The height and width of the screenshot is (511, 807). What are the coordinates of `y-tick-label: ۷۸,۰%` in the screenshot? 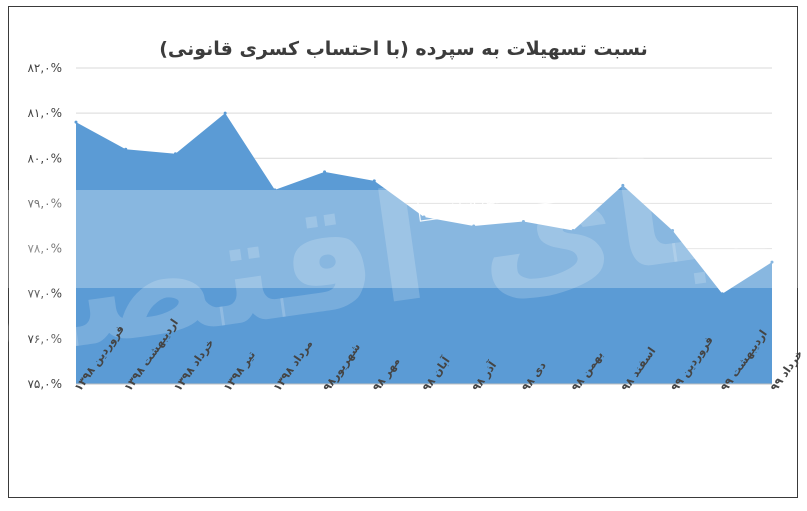 It's located at (44, 249).